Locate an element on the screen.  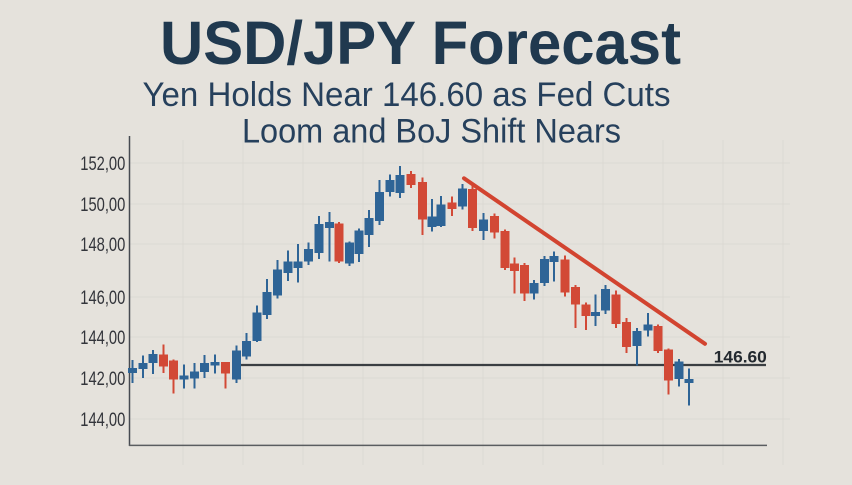
svg-text: 148,00 is located at coordinates (102, 245).